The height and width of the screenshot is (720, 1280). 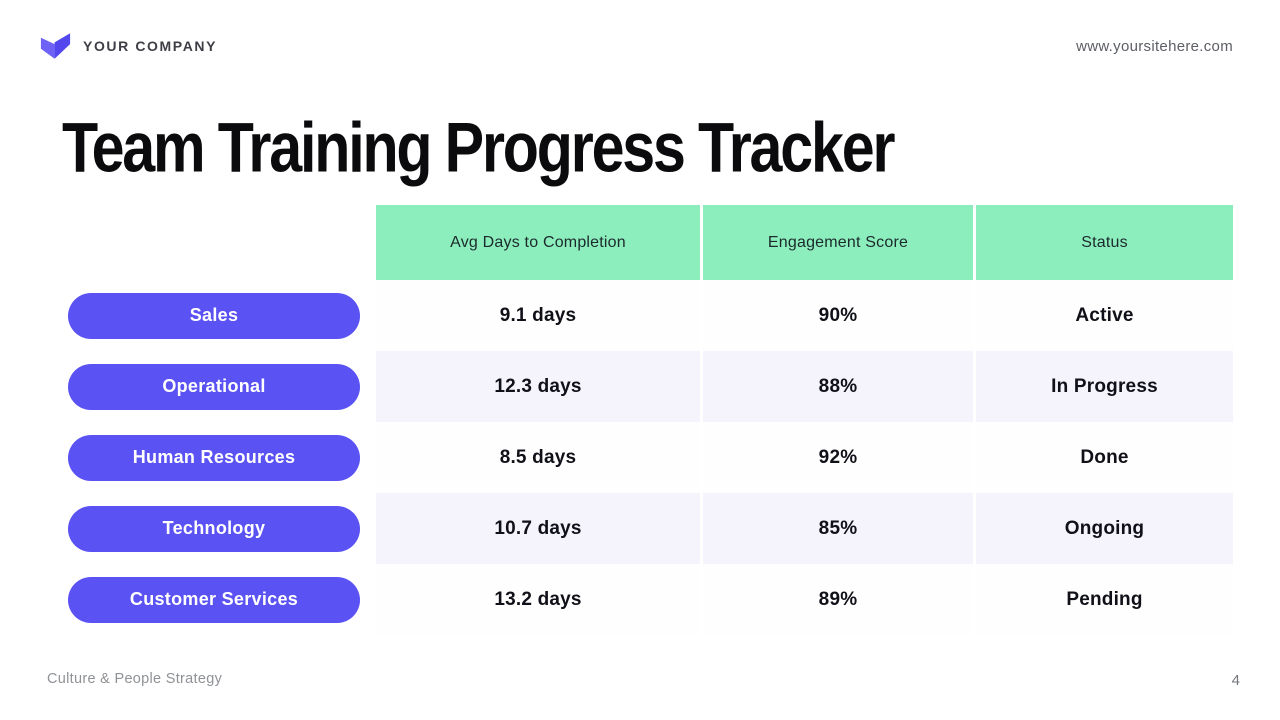 I want to click on cell-days: 8.5 days, so click(x=538, y=457).